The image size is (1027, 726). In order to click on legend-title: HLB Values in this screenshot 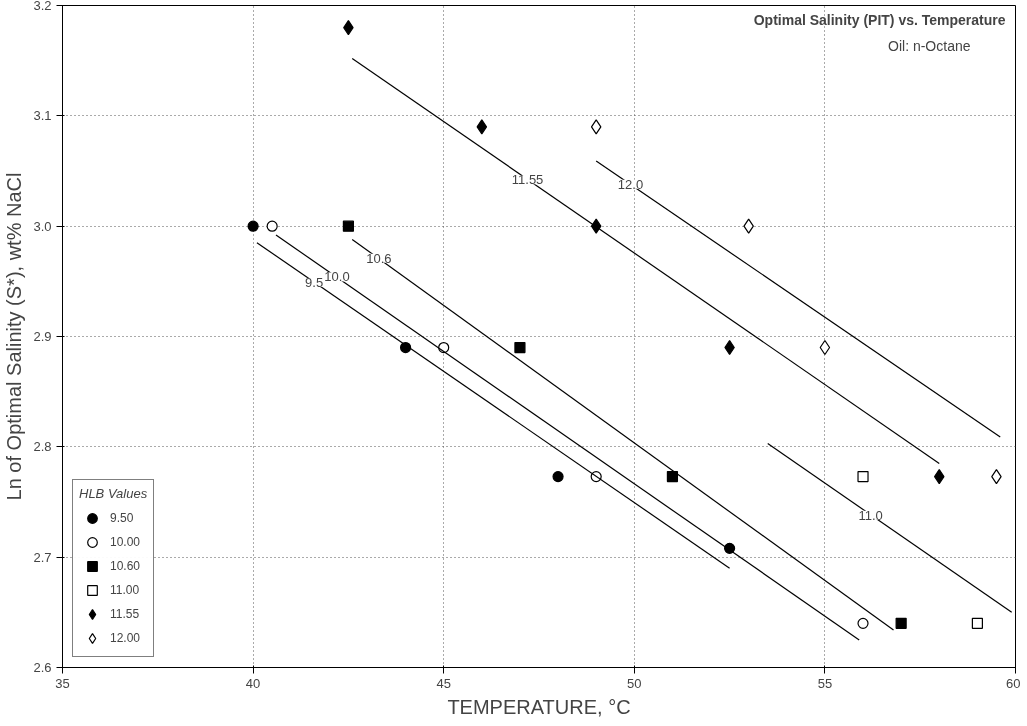, I will do `click(113, 493)`.